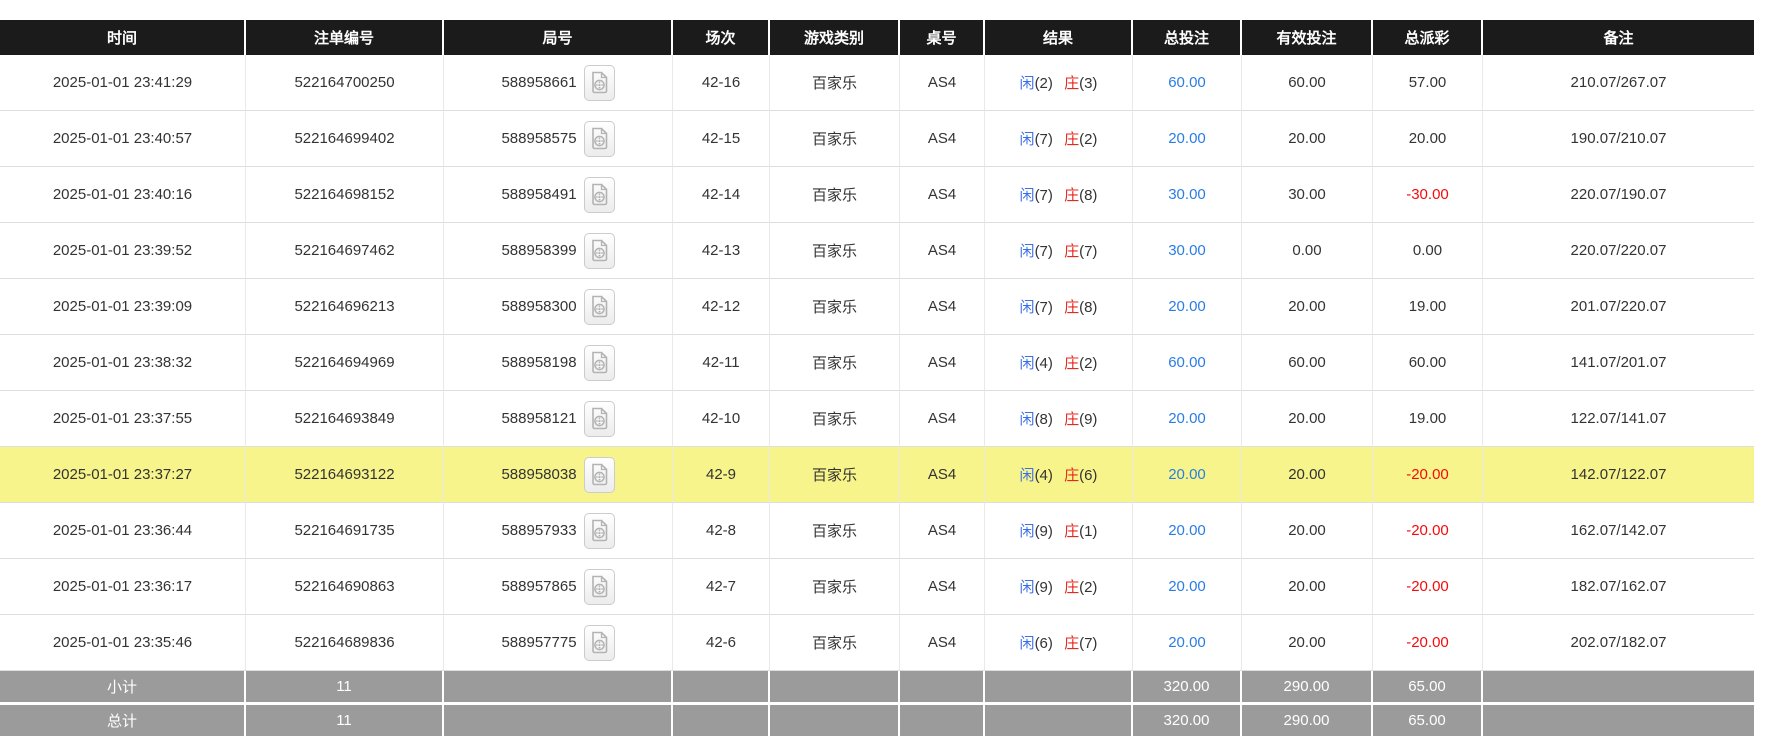  What do you see at coordinates (123, 419) in the screenshot?
I see `time-cell: 2025-01-01 23:37:55` at bounding box center [123, 419].